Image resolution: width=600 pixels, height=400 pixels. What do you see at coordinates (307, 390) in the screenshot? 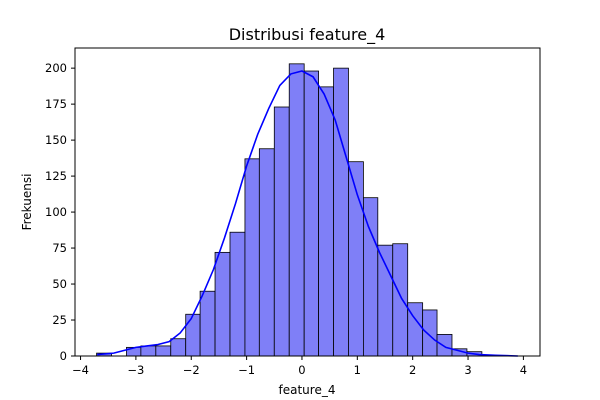
I see `x-axis-label: feature_4` at bounding box center [307, 390].